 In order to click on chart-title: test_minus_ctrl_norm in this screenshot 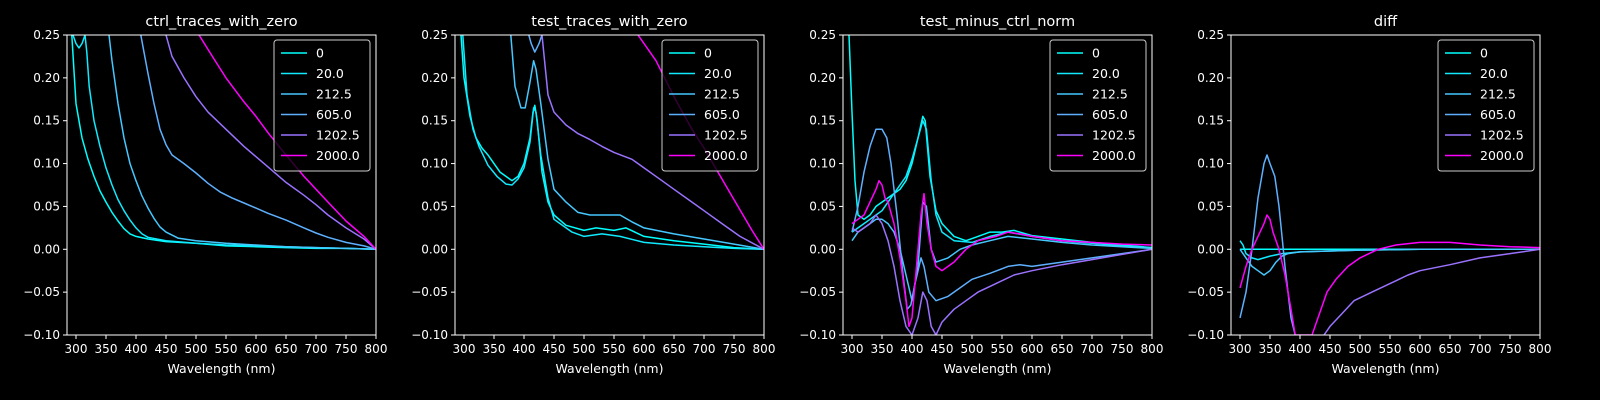, I will do `click(997, 22)`.